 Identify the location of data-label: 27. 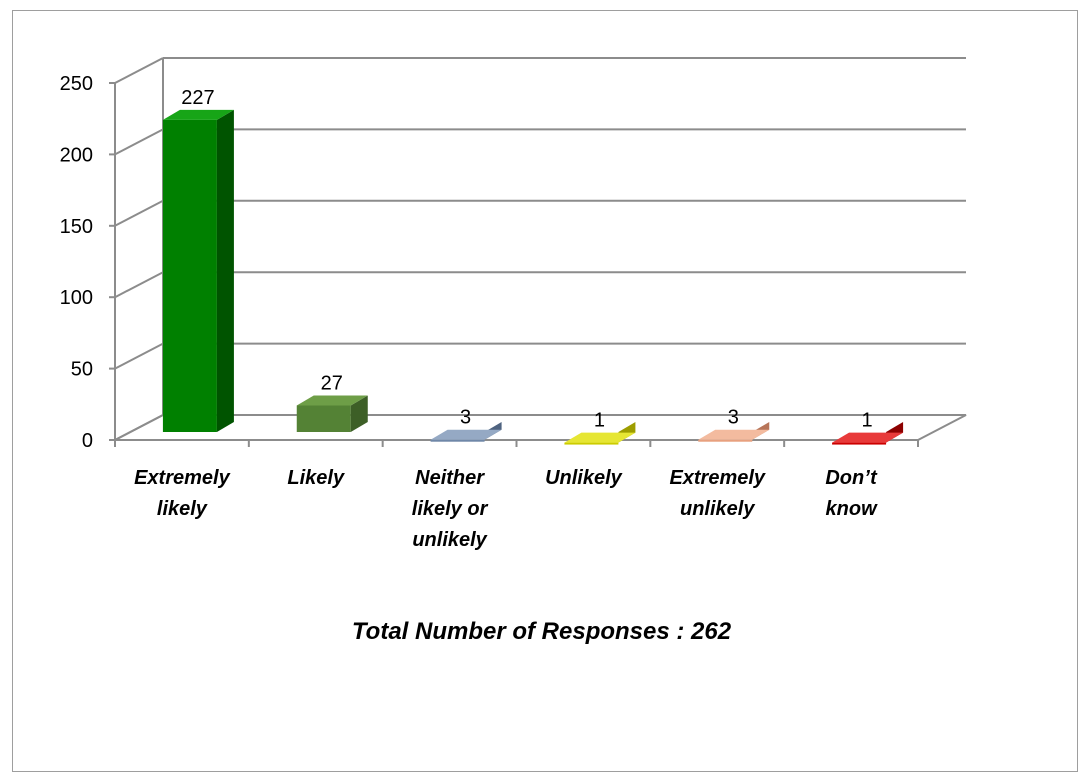
(332, 383).